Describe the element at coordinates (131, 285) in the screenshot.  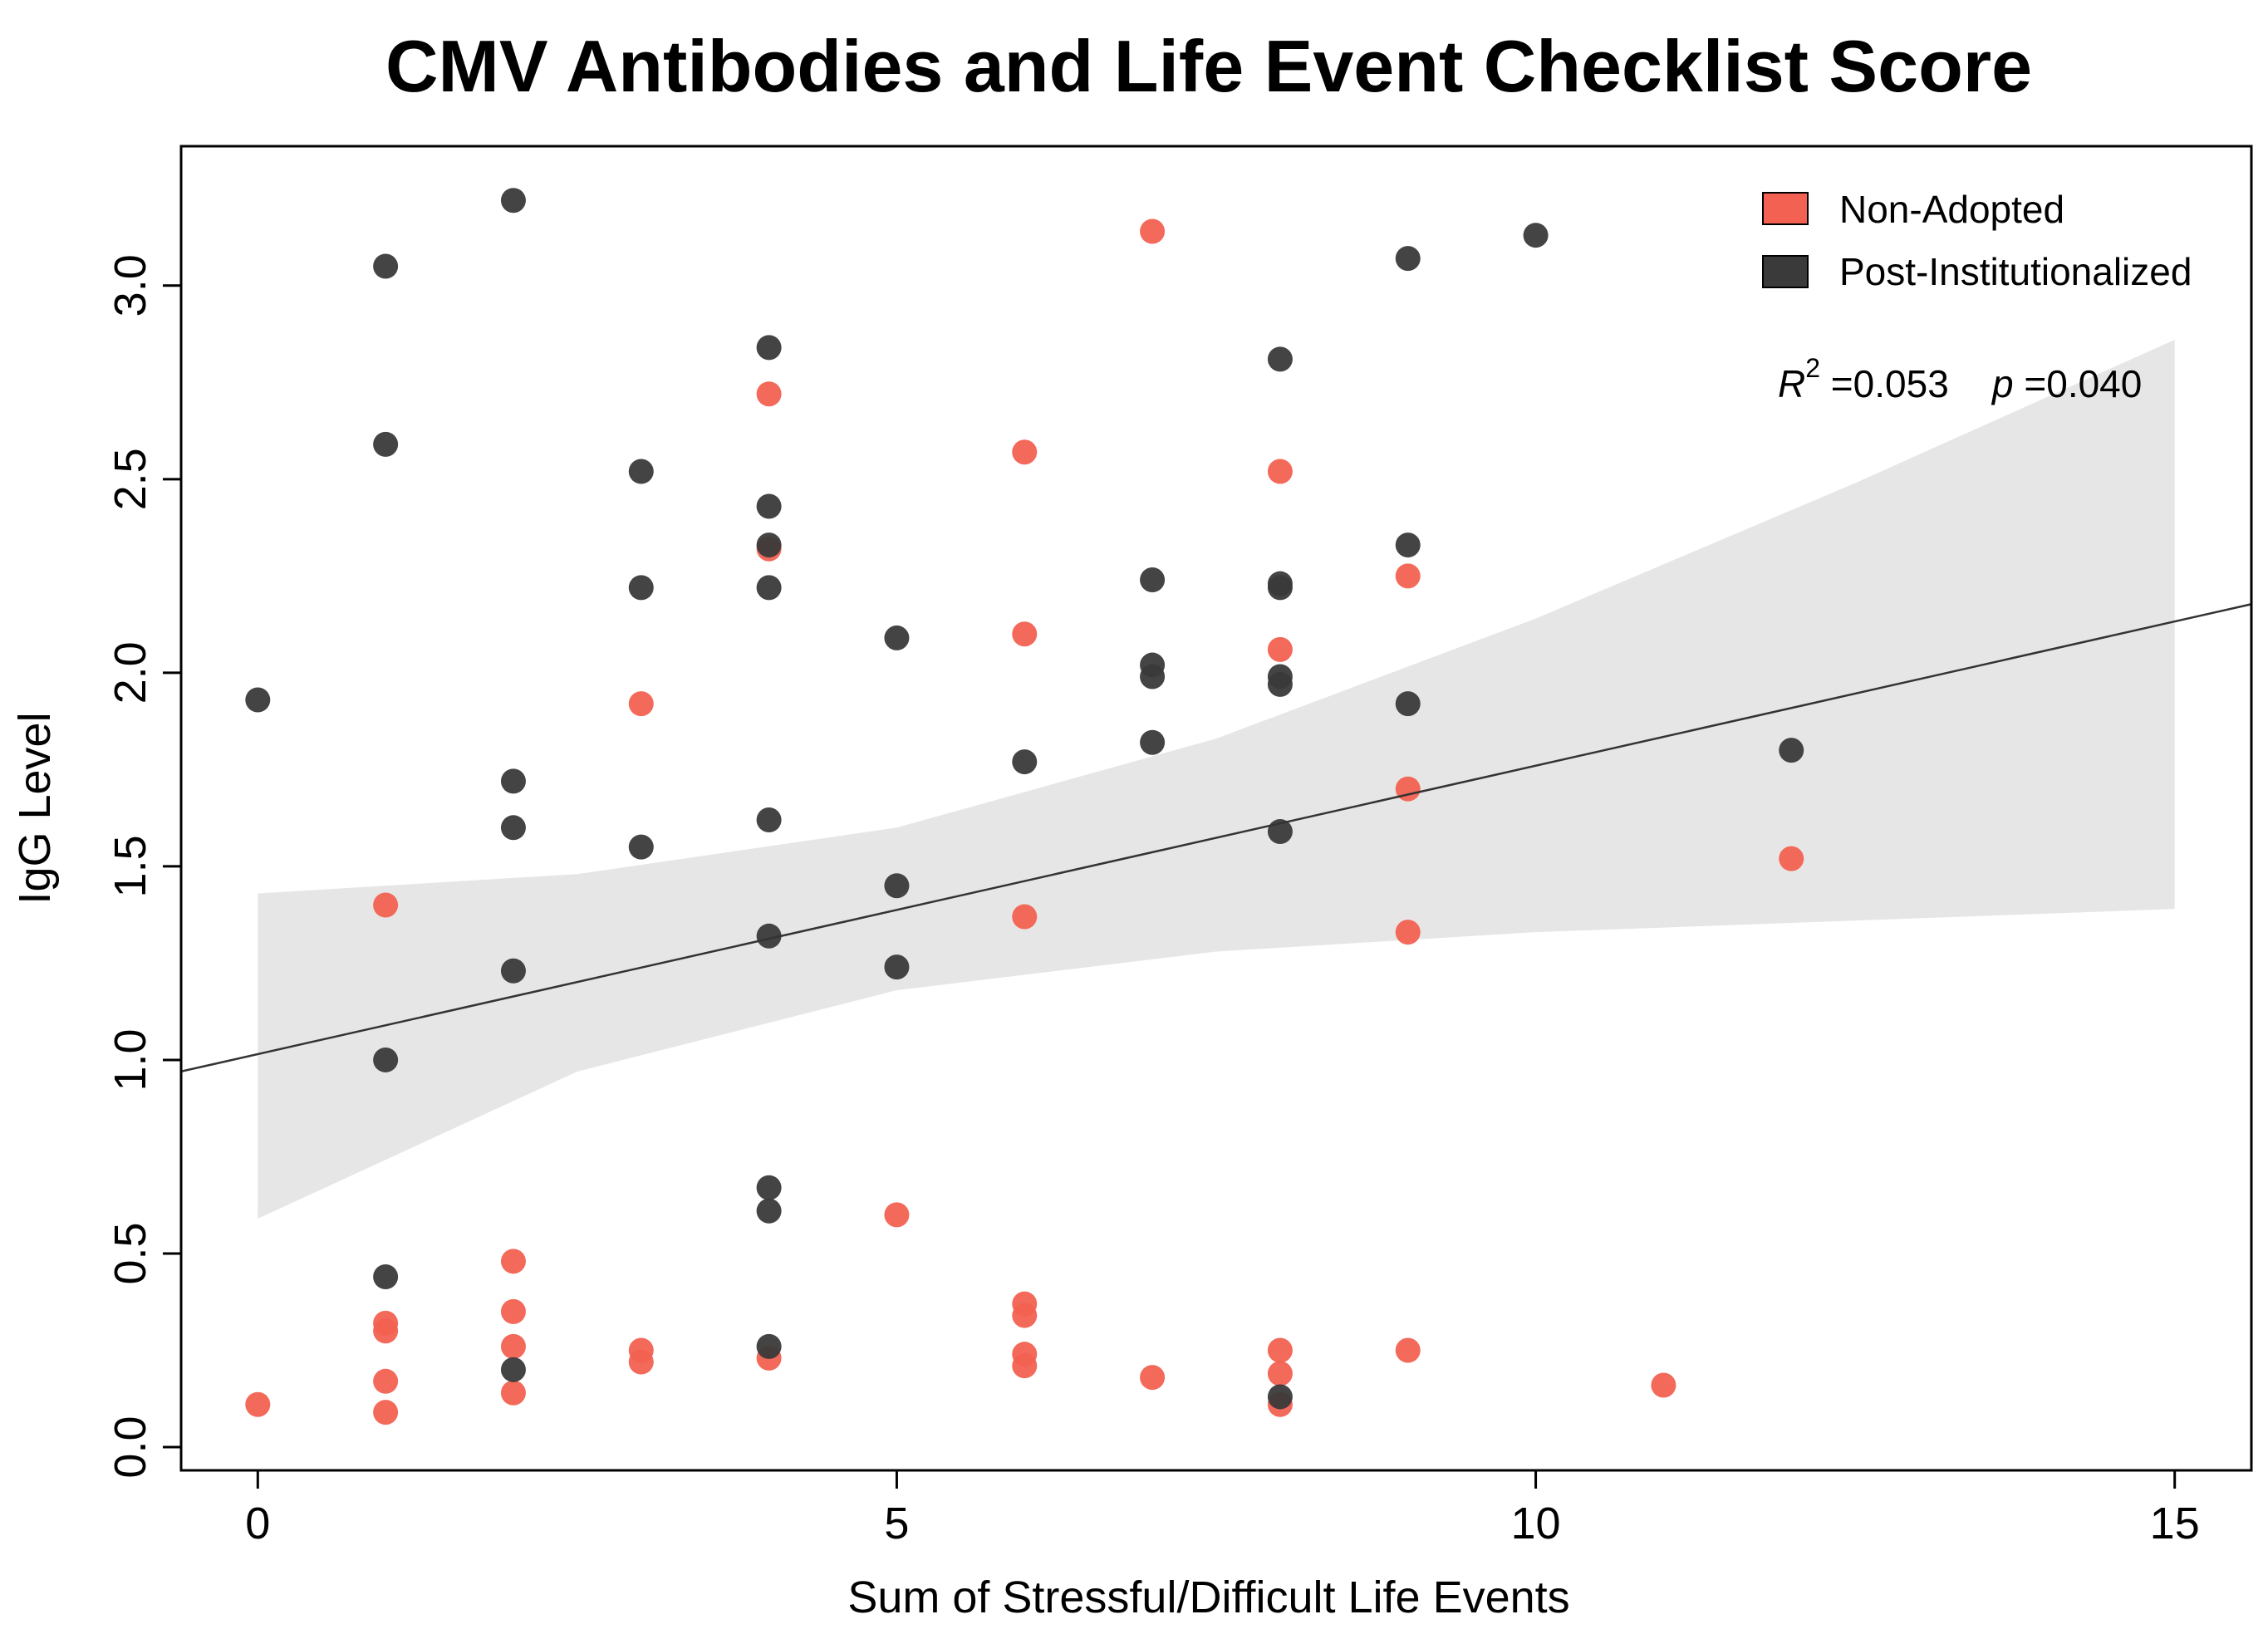
I see `y-tick-label-3: 3.0` at that location.